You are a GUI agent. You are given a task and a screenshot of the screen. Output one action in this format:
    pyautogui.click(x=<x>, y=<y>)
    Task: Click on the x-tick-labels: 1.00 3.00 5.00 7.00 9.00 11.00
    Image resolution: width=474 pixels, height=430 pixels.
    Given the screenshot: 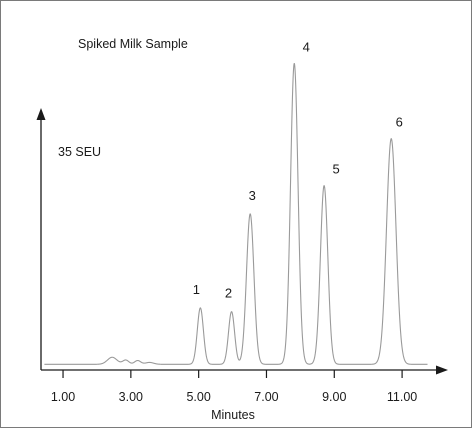 What is the action you would take?
    pyautogui.click(x=234, y=397)
    